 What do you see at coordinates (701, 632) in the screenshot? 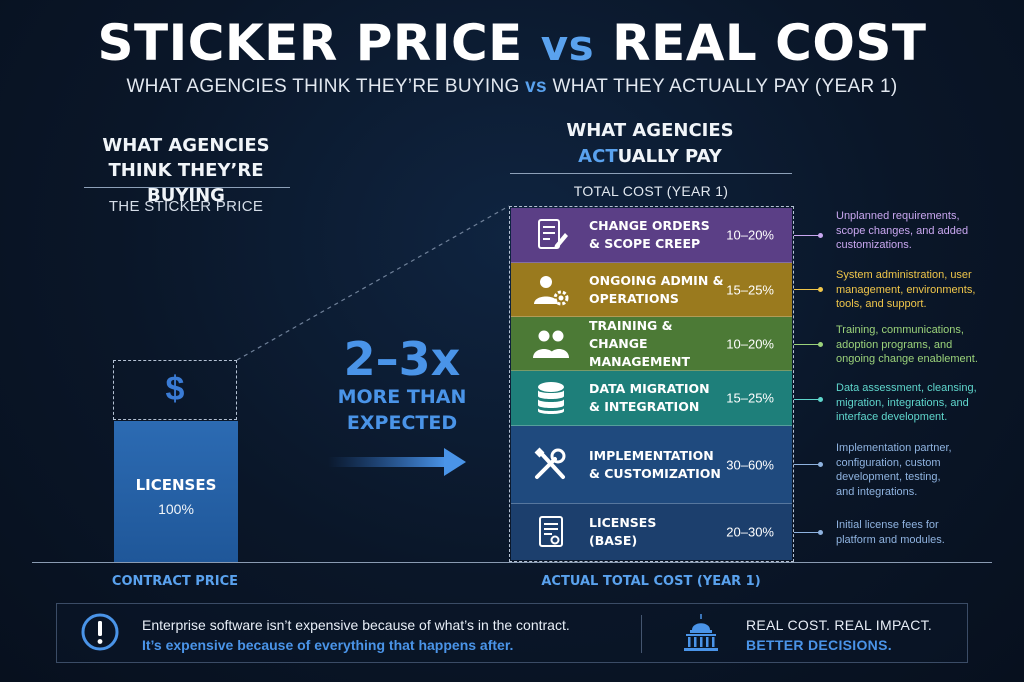
I see `capitol-building-icon` at bounding box center [701, 632].